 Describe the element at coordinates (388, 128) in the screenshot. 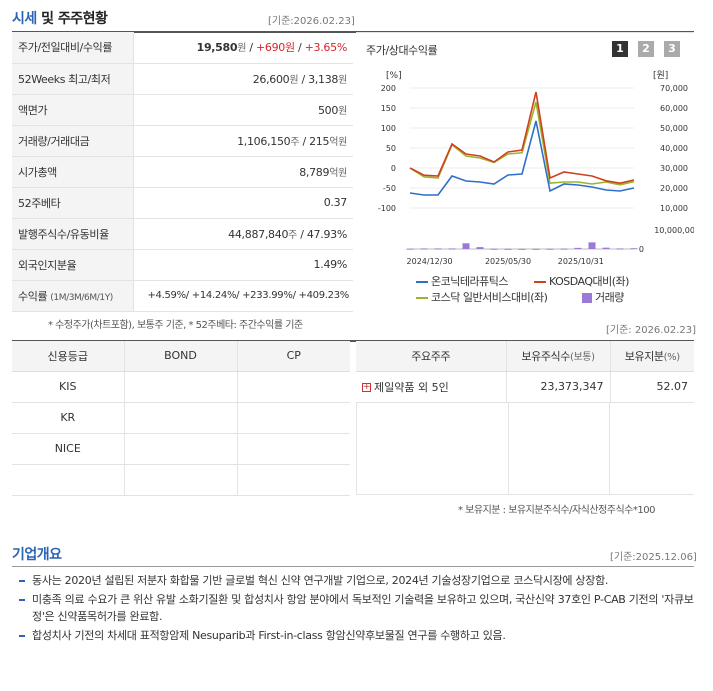

I see `left-tick-label: 100` at that location.